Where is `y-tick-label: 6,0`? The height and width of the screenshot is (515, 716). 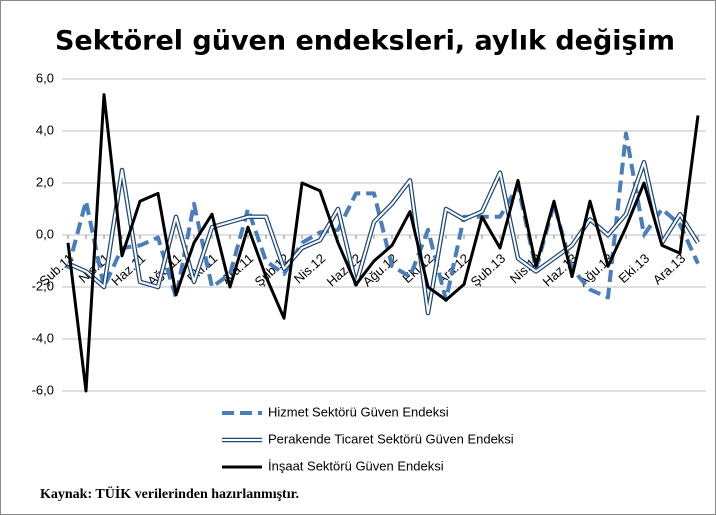 y-tick-label: 6,0 is located at coordinates (45, 77).